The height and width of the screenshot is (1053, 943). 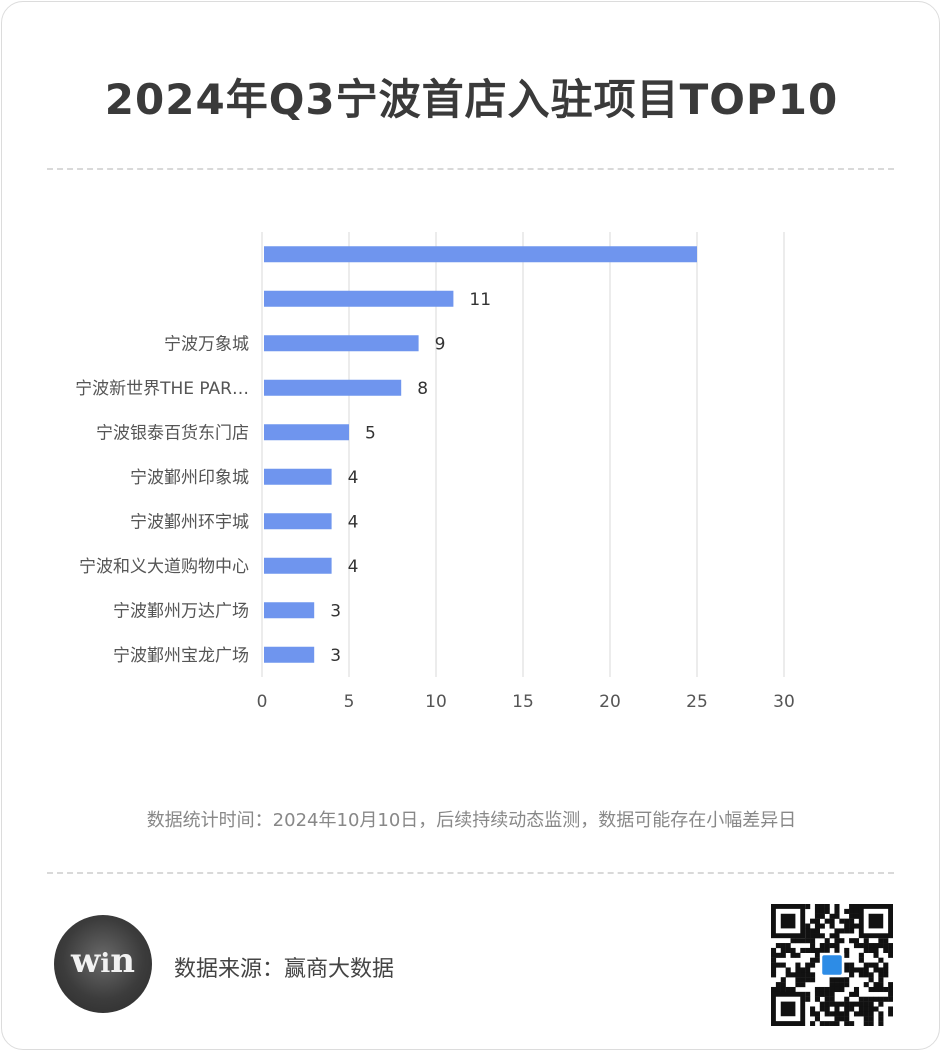 I want to click on qr-finder-core, so click(x=876, y=921).